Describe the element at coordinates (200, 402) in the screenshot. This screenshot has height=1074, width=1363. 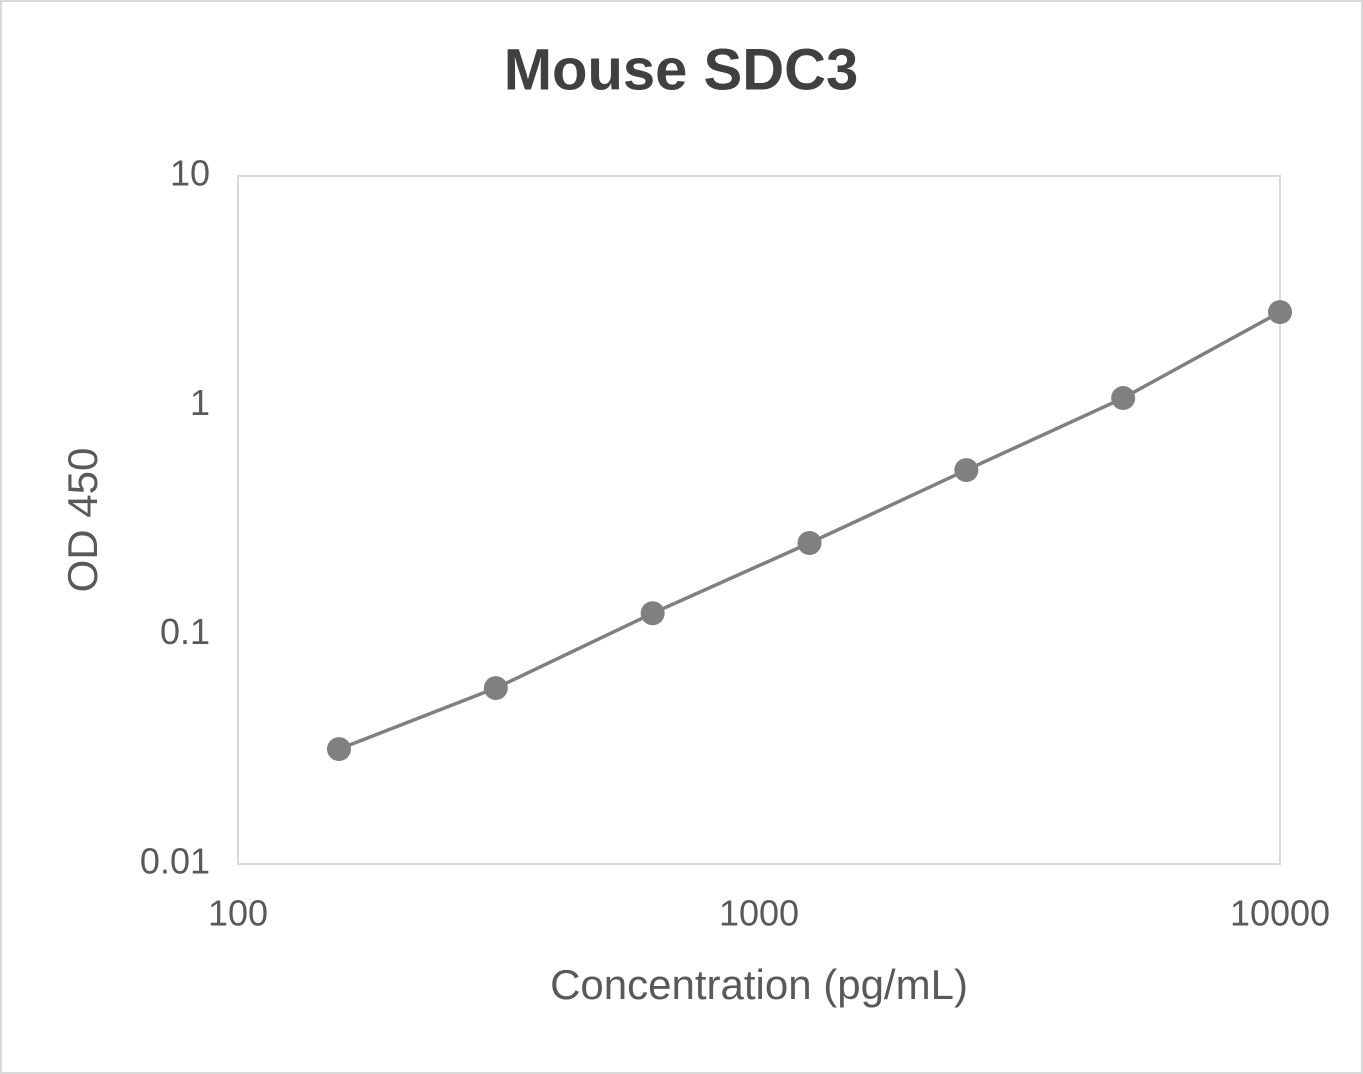
I see `y-tick-label: 1` at that location.